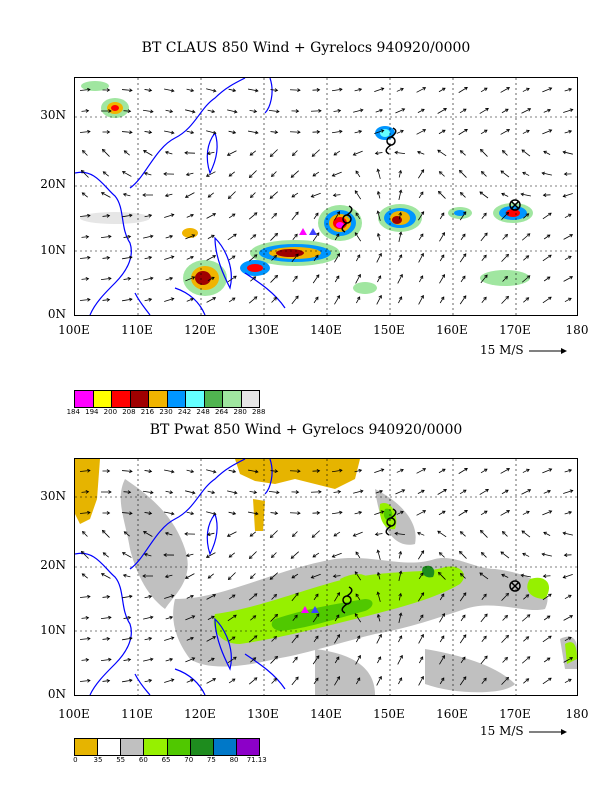  I want to click on marker-triangles, so click(308, 231).